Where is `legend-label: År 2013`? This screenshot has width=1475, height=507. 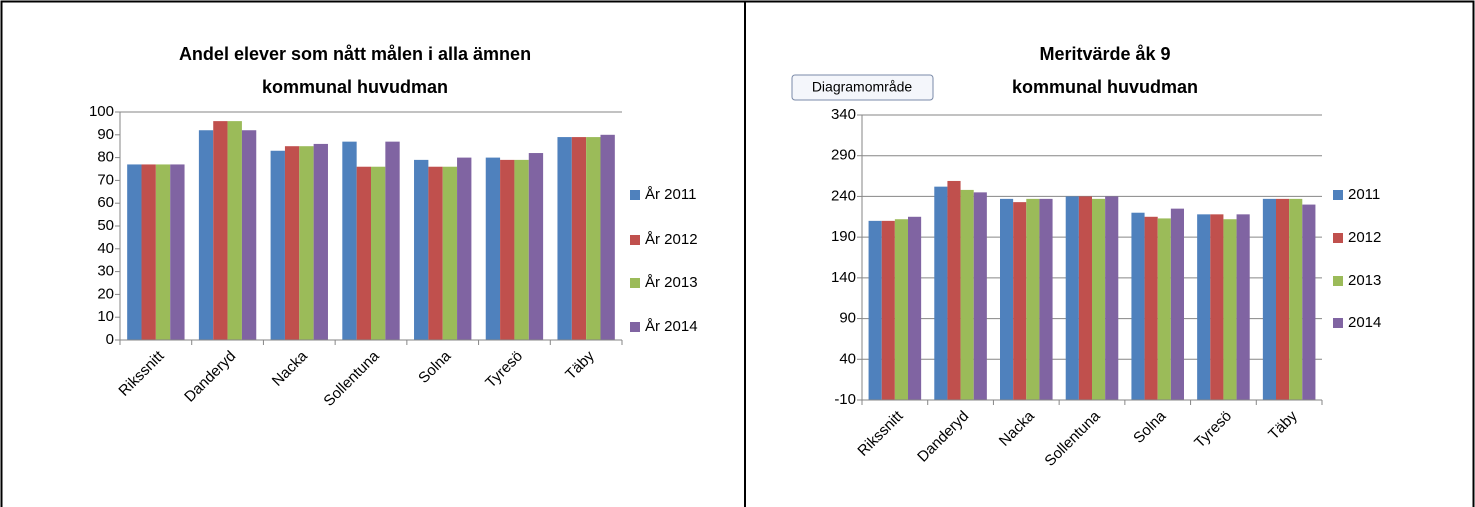
legend-label: År 2013 is located at coordinates (671, 282).